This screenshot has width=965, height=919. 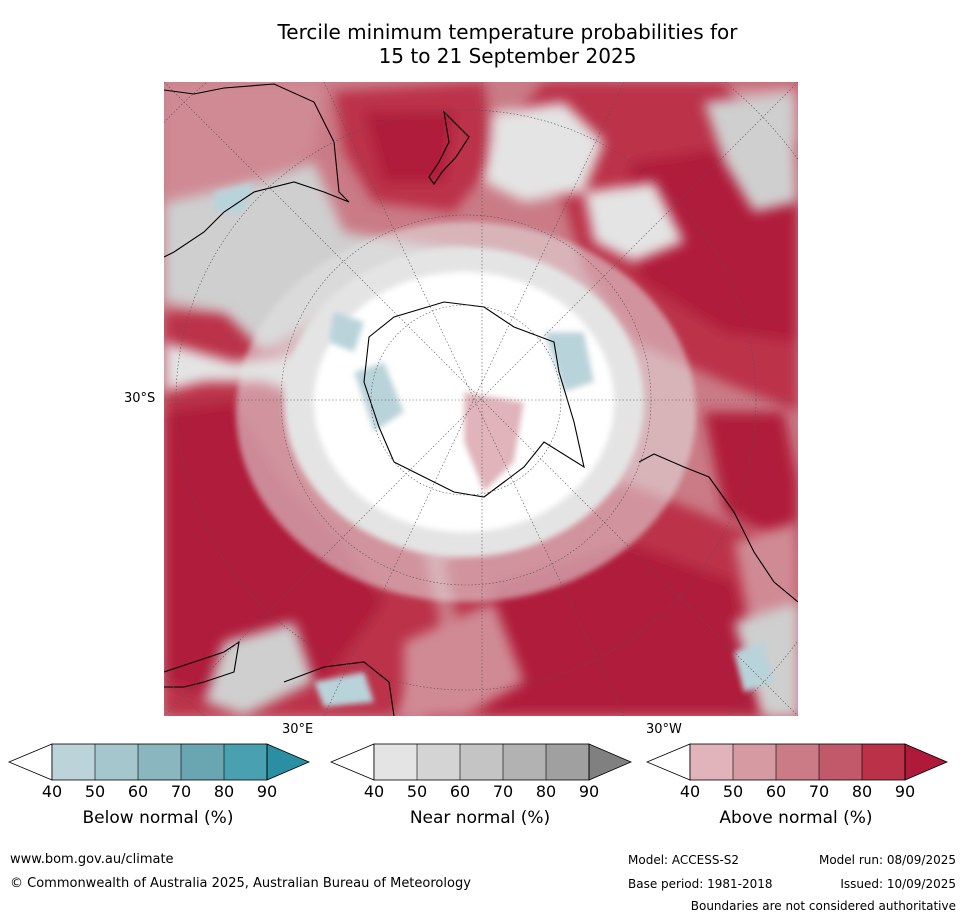 I want to click on longitude-label-west: 30°W, so click(x=664, y=729).